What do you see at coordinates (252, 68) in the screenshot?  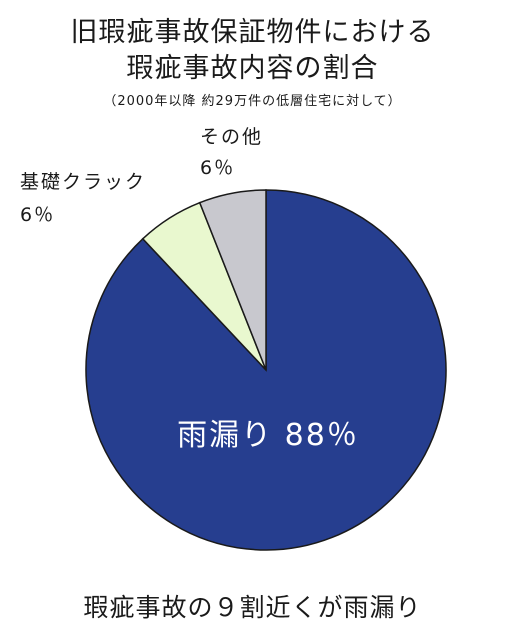 I see `chart-title-line-2: 瑕疵事故内容の割合` at bounding box center [252, 68].